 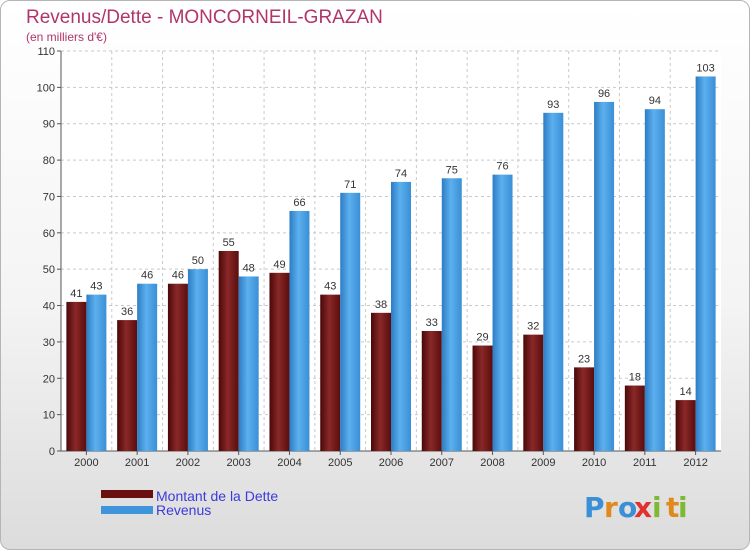 What do you see at coordinates (340, 463) in the screenshot?
I see `x-tick-label: 2005` at bounding box center [340, 463].